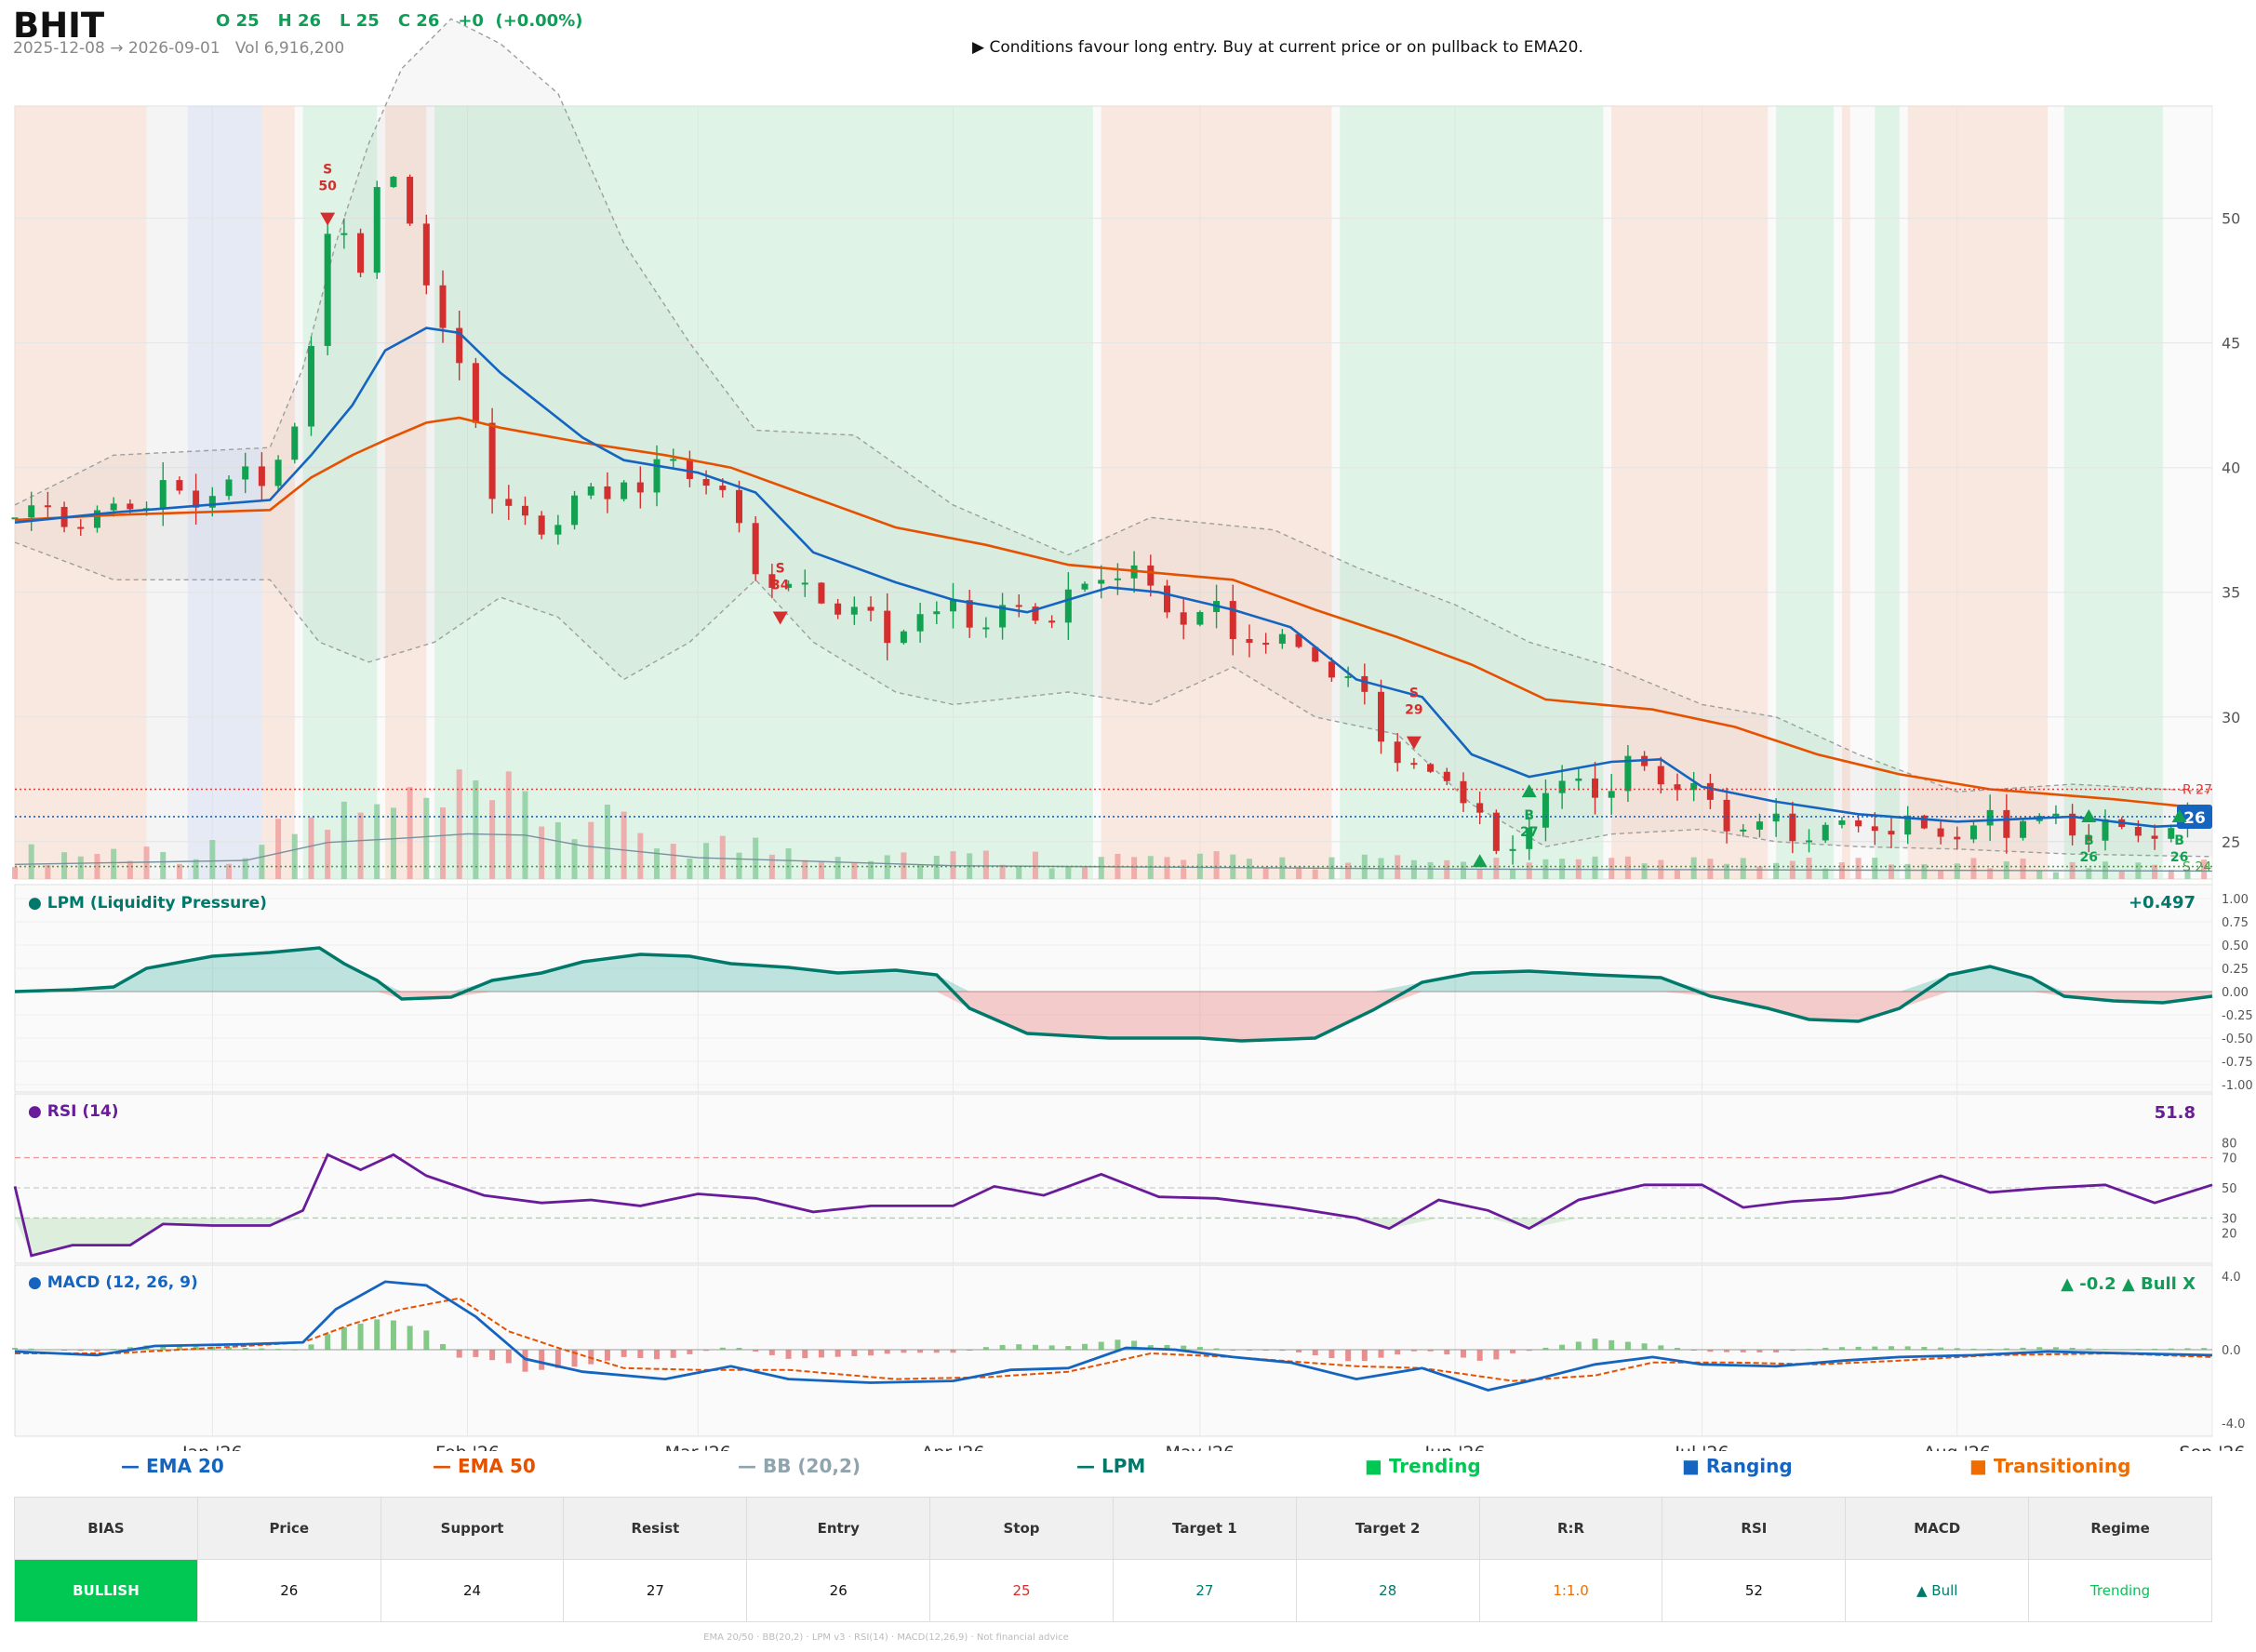  What do you see at coordinates (2120, 1590) in the screenshot?
I see `table-cell-regime: Trending` at bounding box center [2120, 1590].